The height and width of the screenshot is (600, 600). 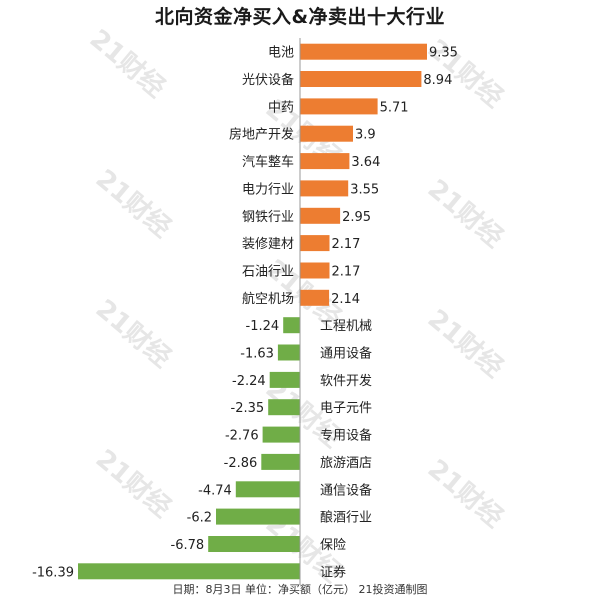 I want to click on value-label: 2.14, so click(x=345, y=299).